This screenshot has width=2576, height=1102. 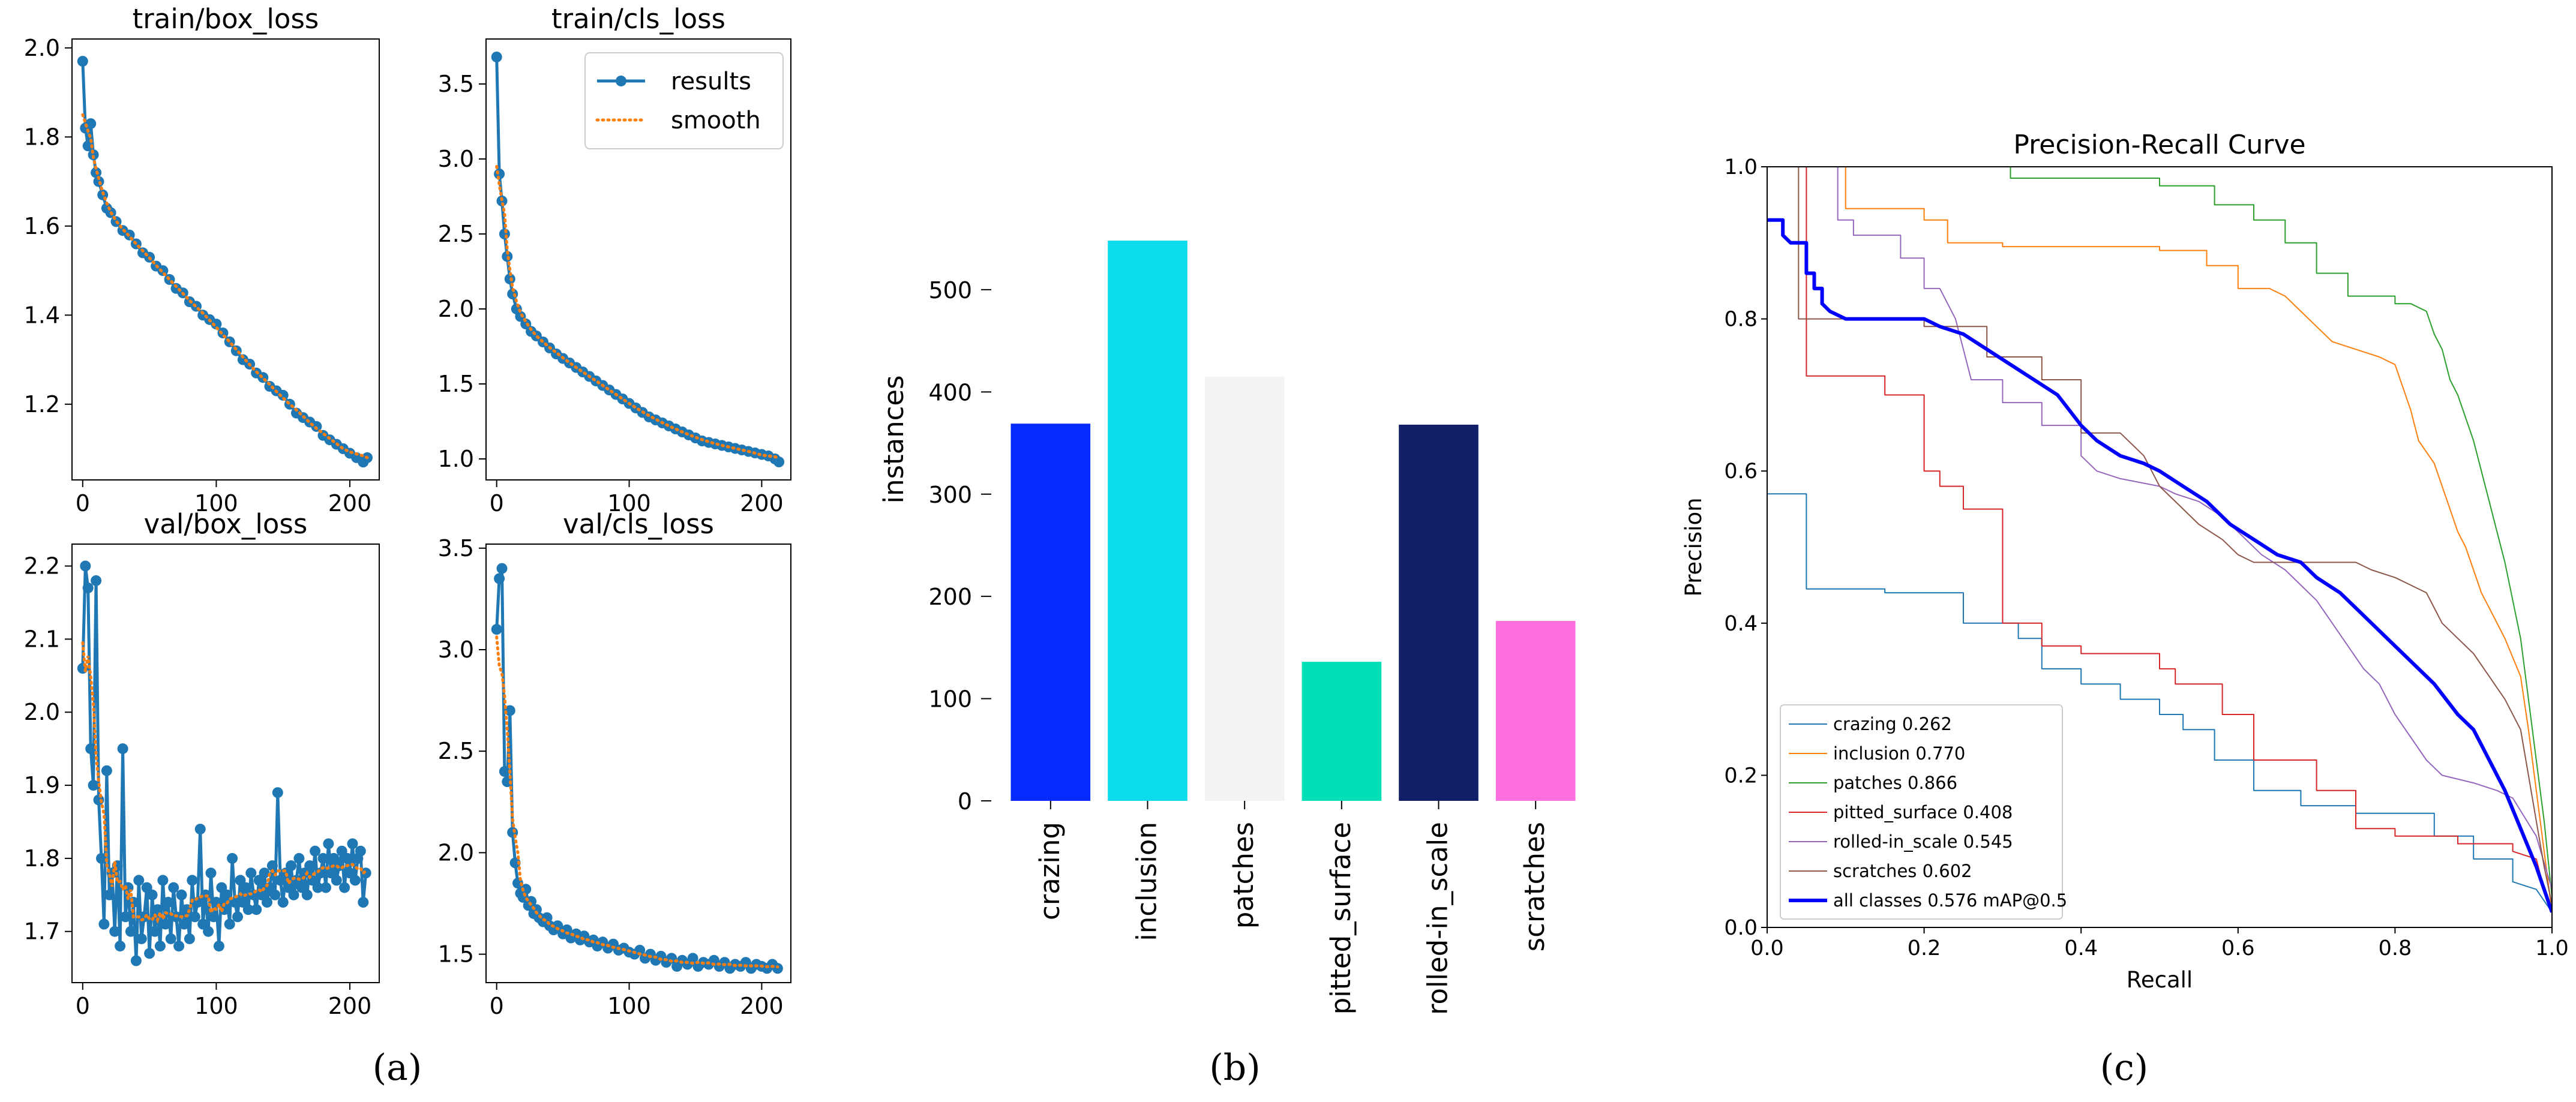 I want to click on legend-label-5: scratches 0.602, so click(x=1902, y=871).